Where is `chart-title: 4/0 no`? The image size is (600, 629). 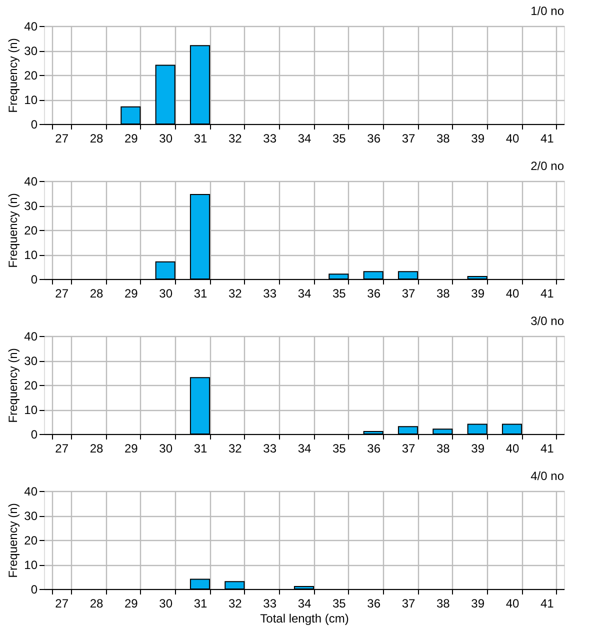 chart-title: 4/0 no is located at coordinates (547, 476).